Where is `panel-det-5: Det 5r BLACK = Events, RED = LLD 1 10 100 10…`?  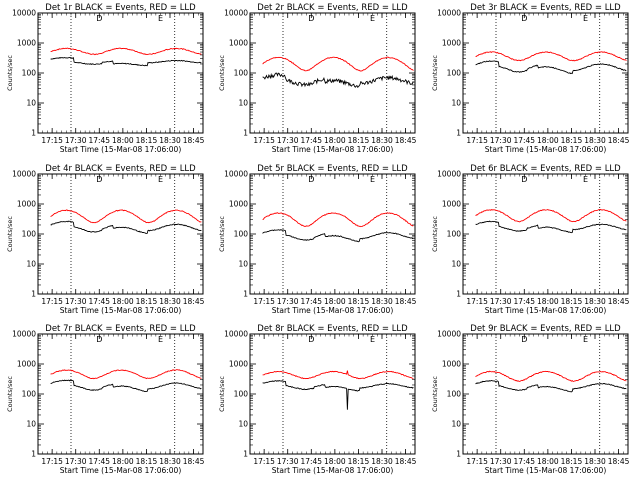 panel-det-5: Det 5r BLACK = Events, RED = LLD 1 10 100 10… is located at coordinates (317, 239).